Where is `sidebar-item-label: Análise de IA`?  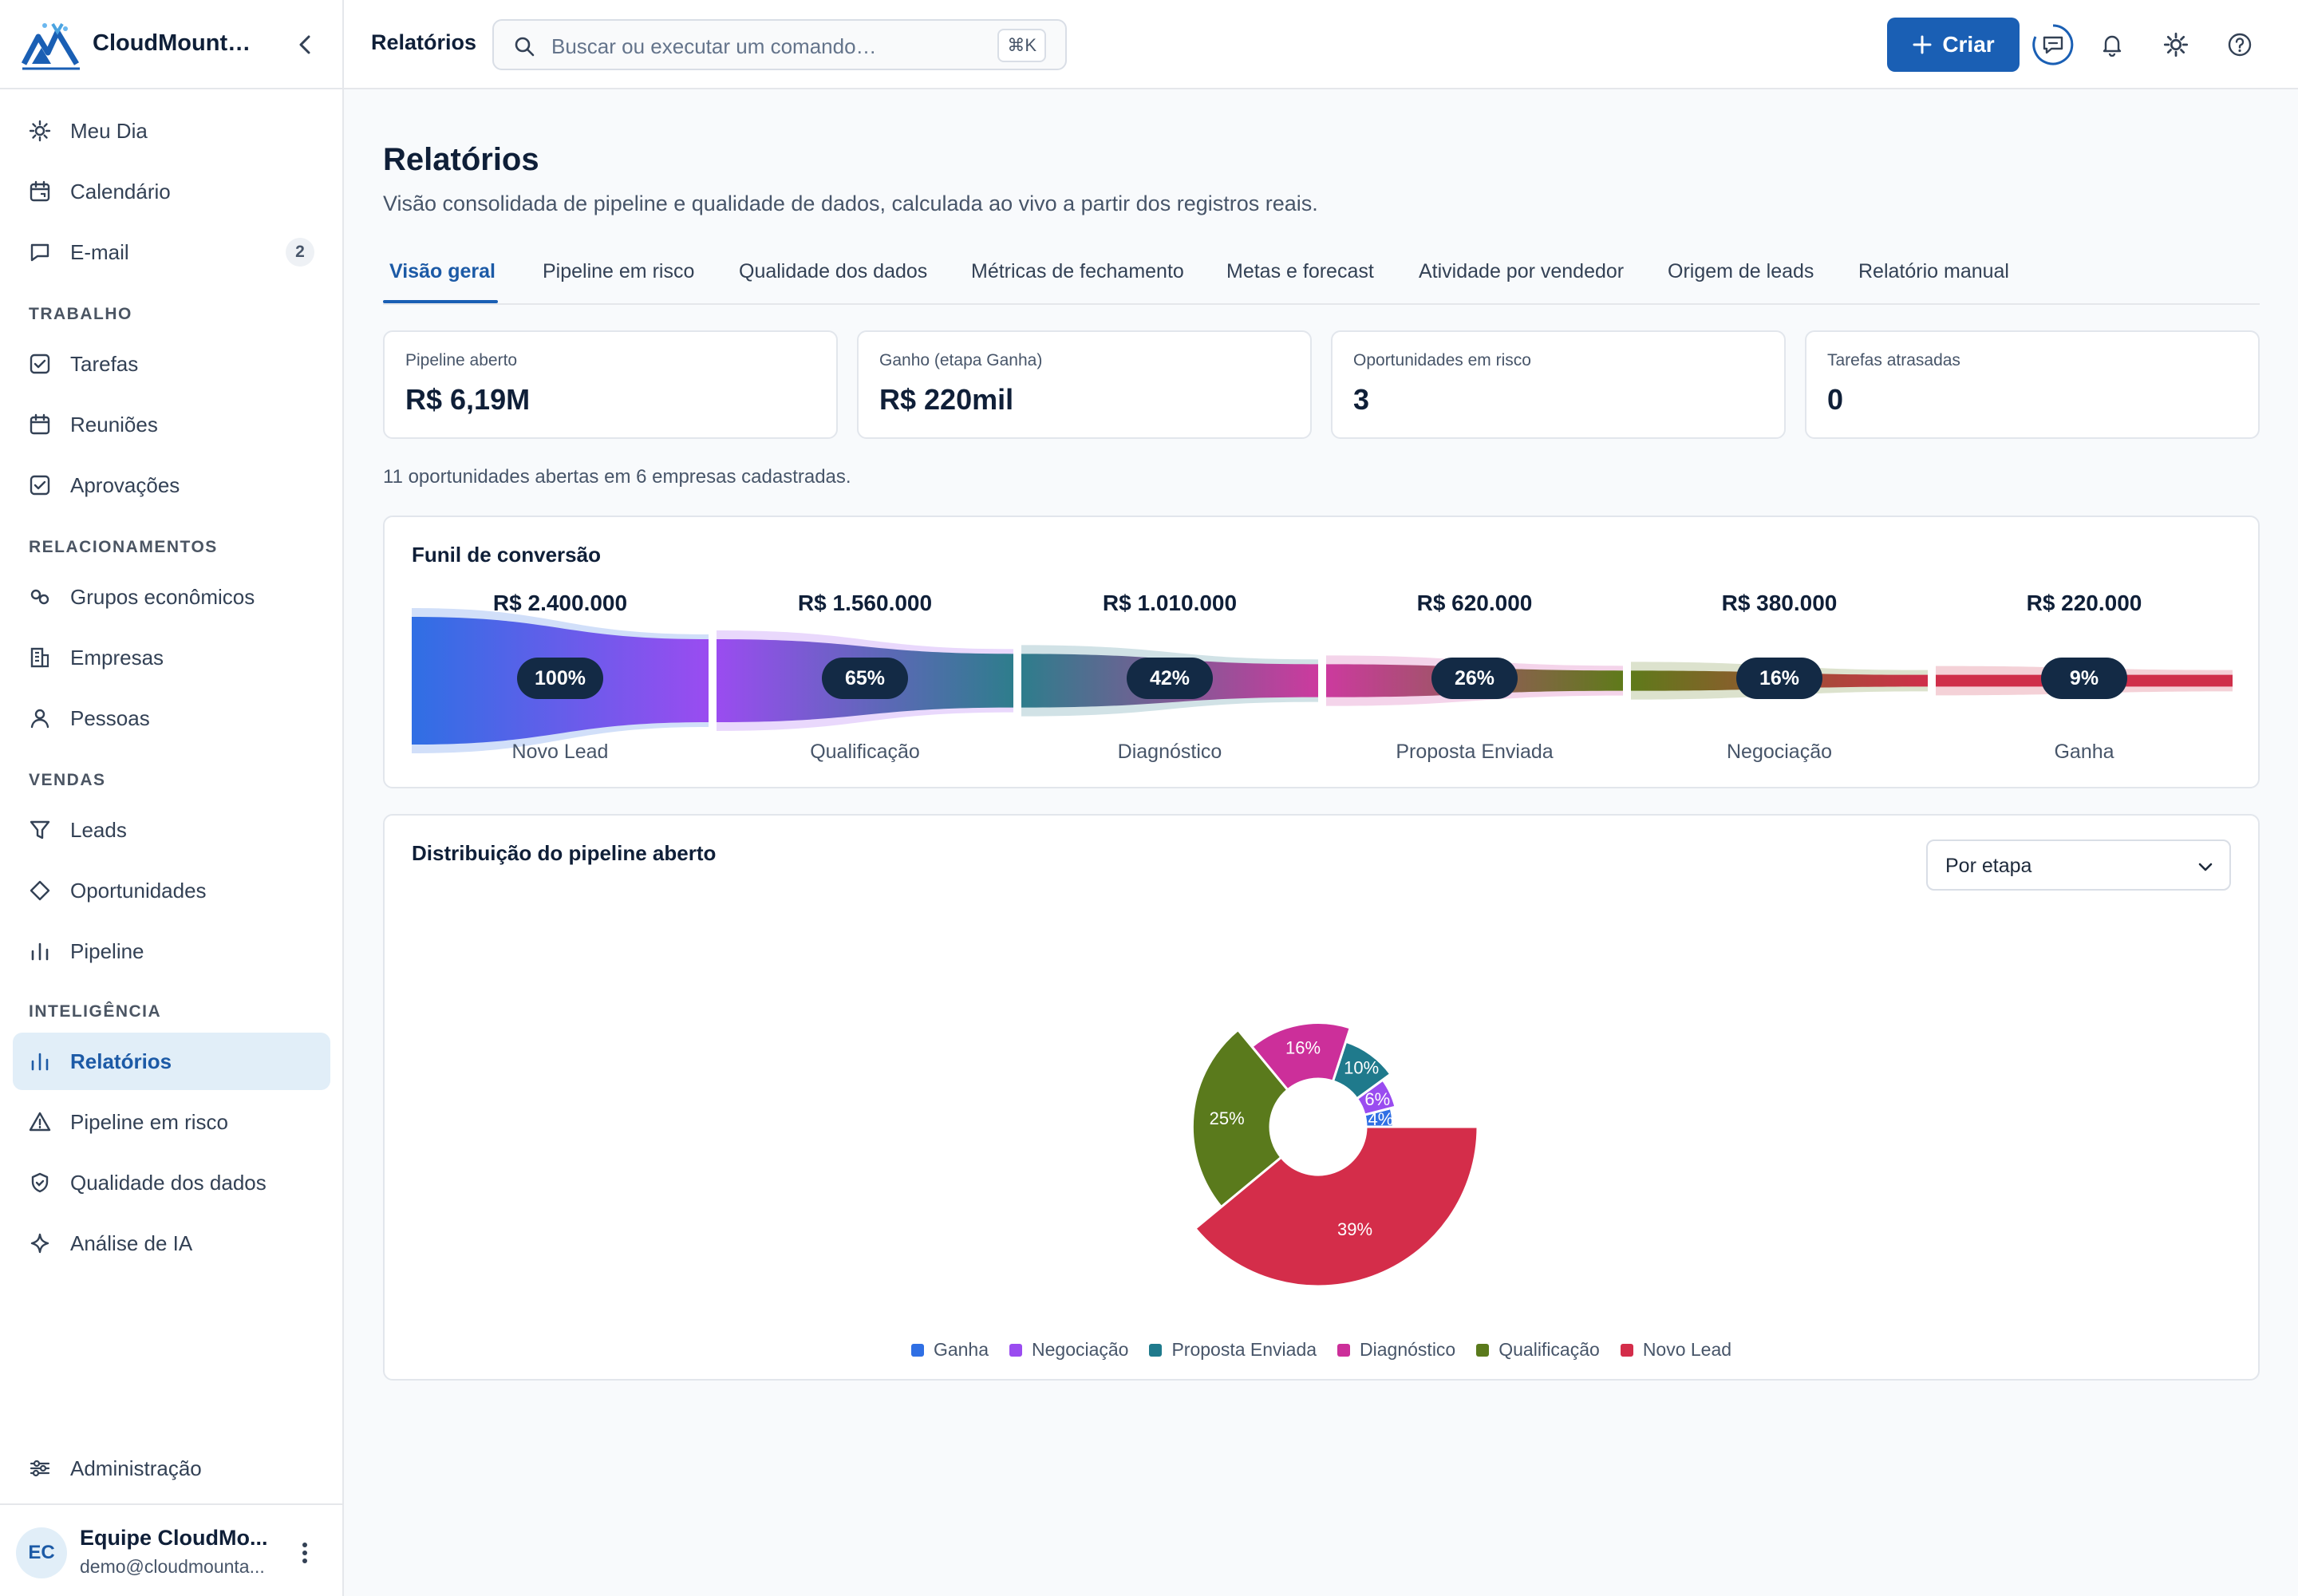 sidebar-item-label: Análise de IA is located at coordinates (132, 1243).